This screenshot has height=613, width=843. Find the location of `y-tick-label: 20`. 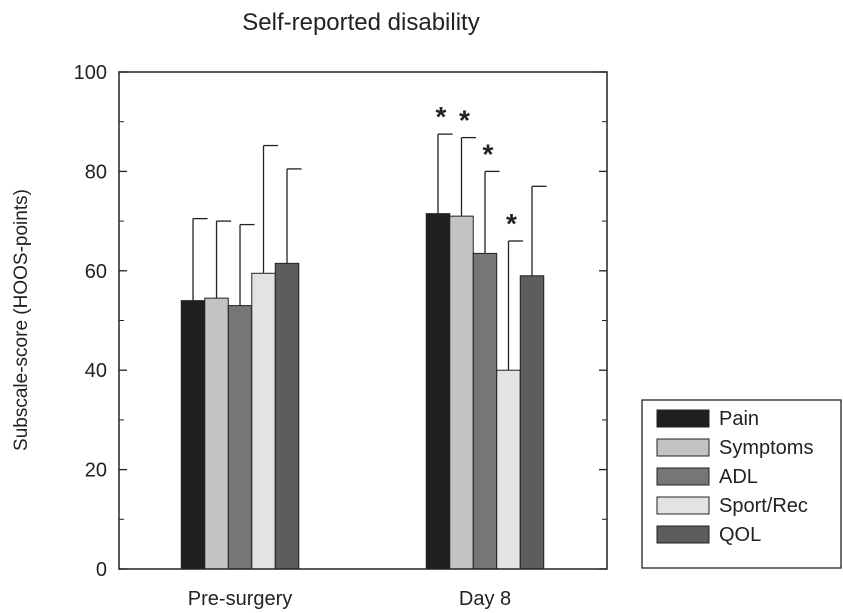

y-tick-label: 20 is located at coordinates (96, 471).